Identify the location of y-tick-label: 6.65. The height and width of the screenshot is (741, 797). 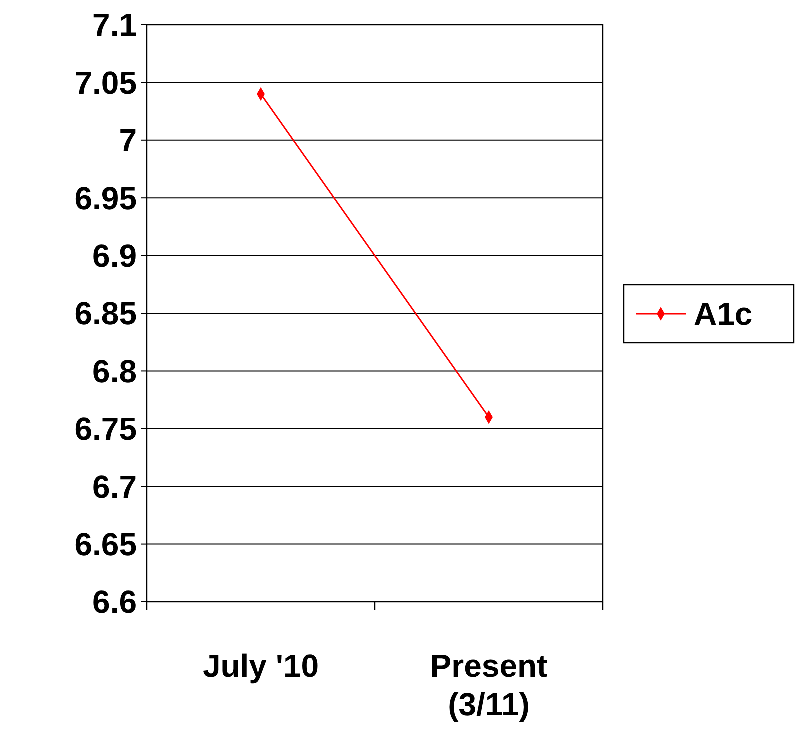
(105, 544).